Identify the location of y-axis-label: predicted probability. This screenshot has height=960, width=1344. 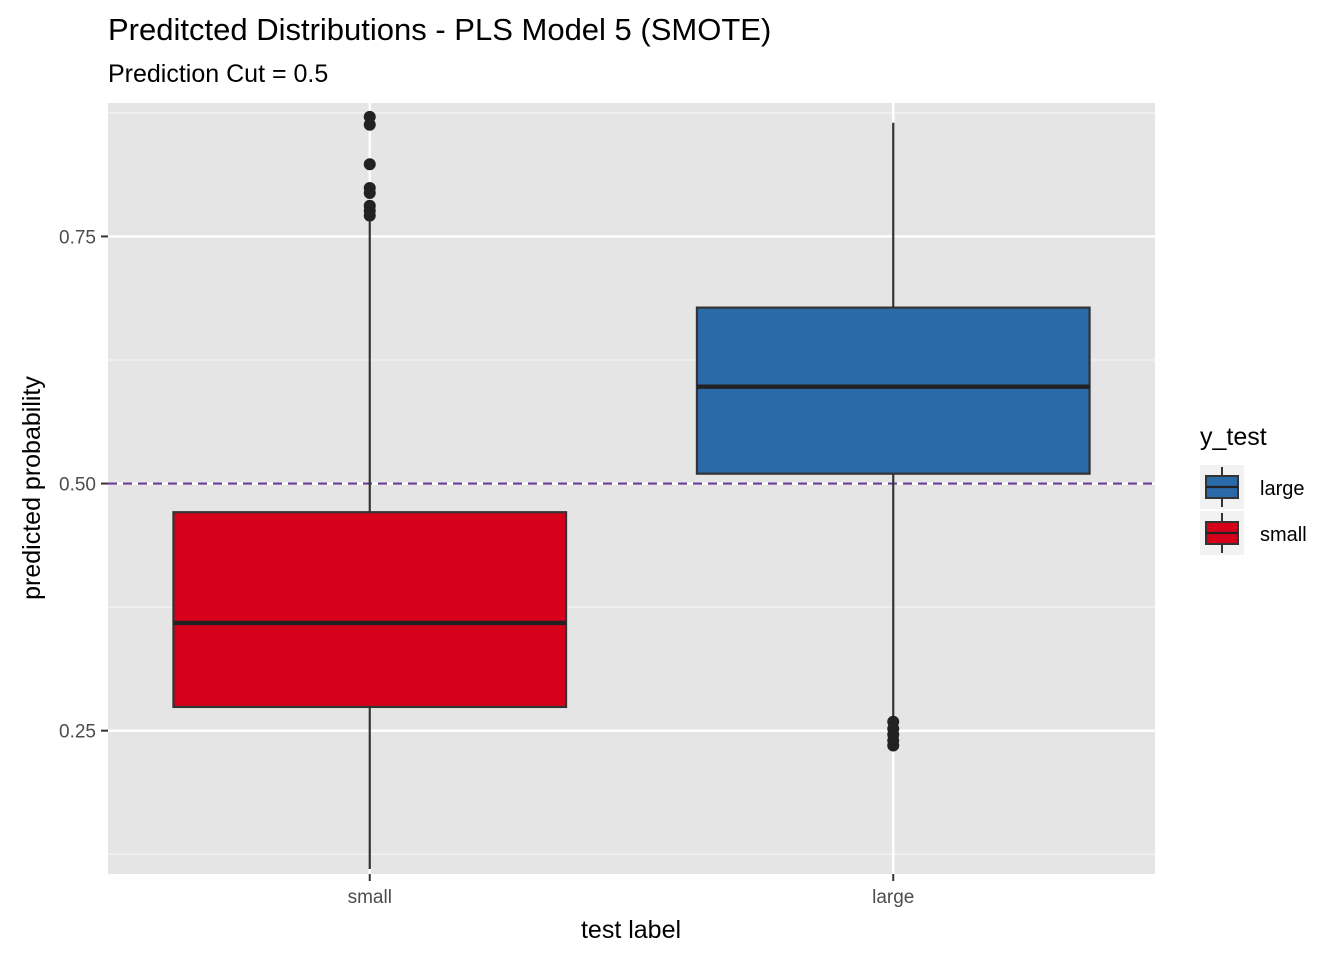
(32, 488).